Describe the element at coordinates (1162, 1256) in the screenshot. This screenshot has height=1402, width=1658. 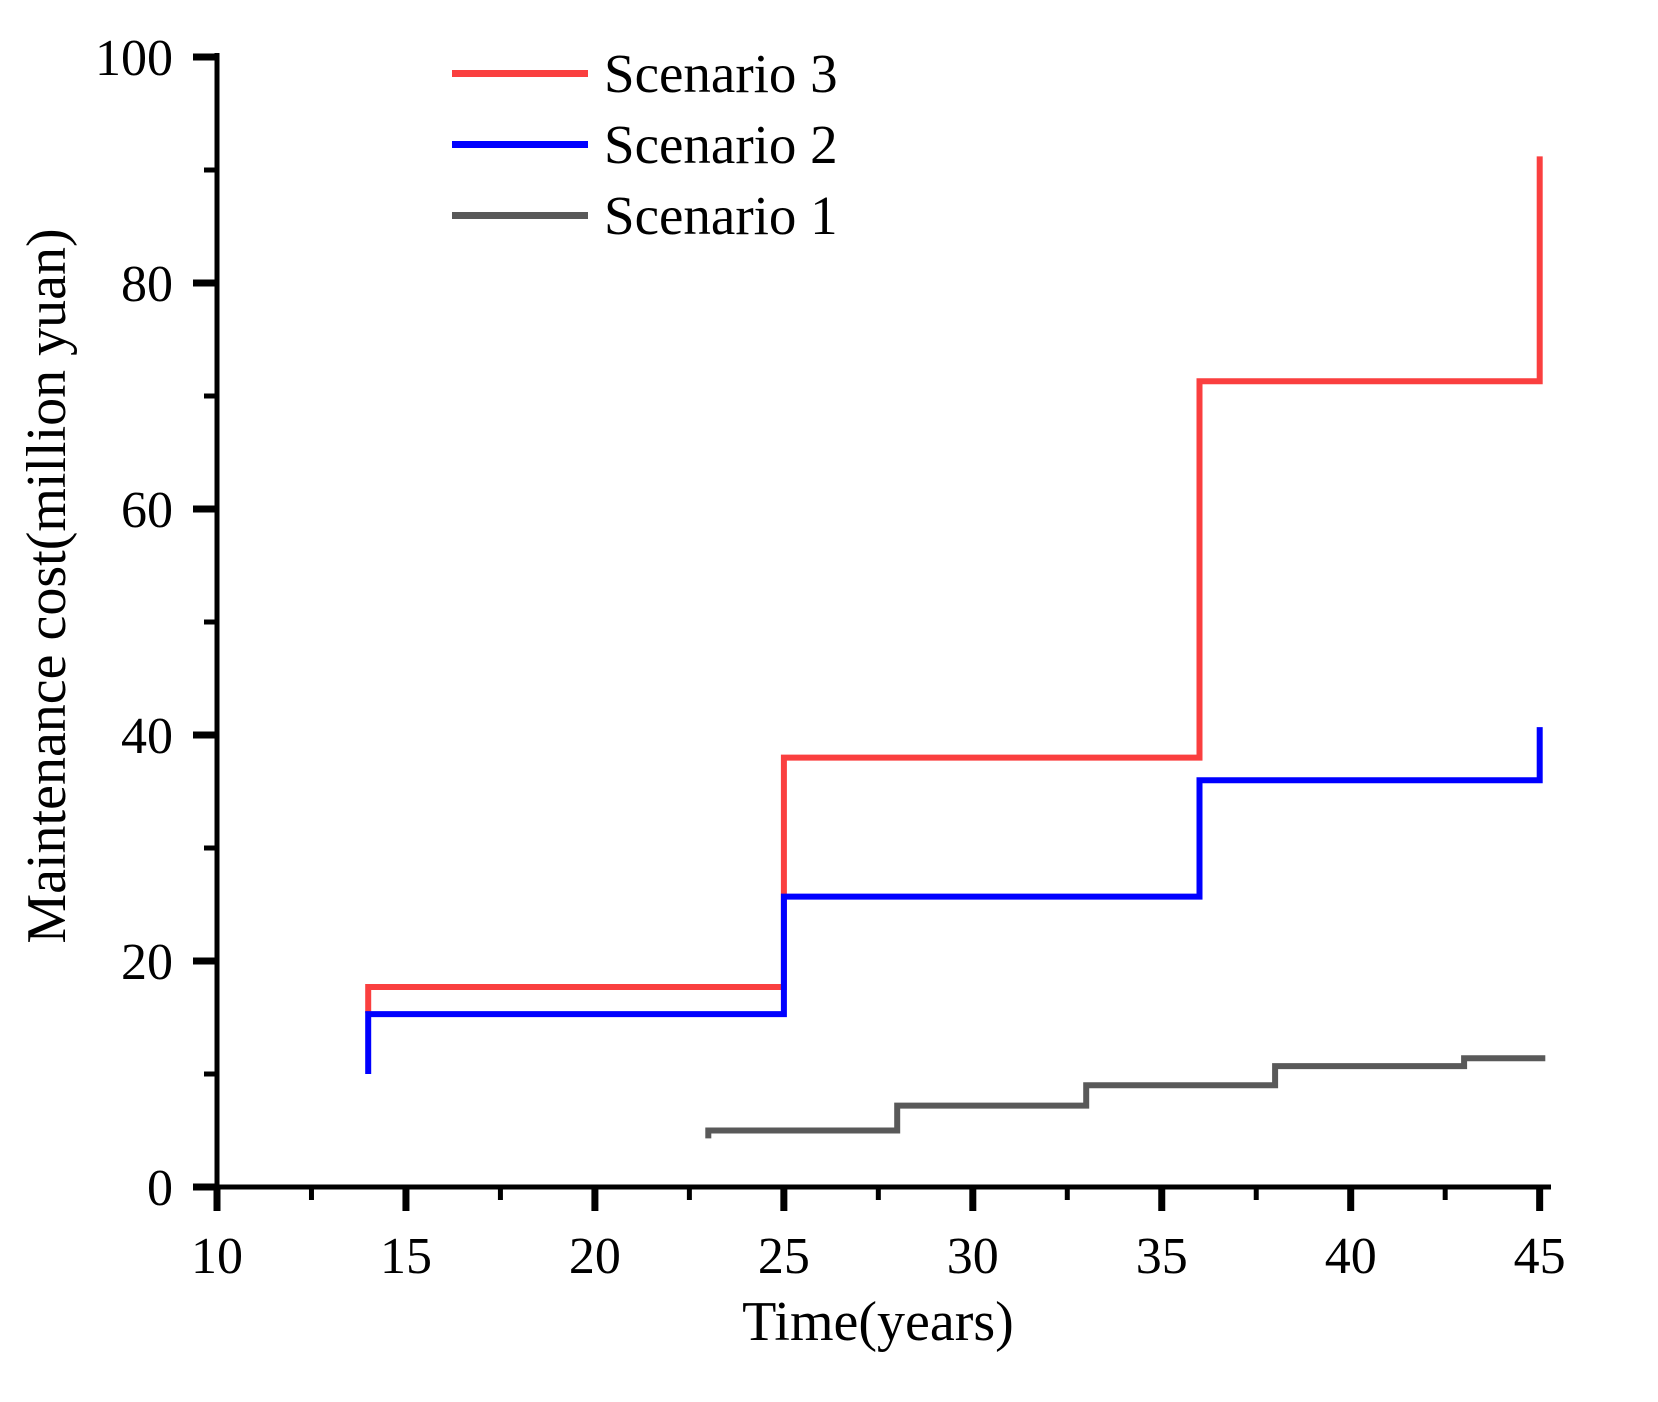
I see `x-tick-label: 35` at that location.